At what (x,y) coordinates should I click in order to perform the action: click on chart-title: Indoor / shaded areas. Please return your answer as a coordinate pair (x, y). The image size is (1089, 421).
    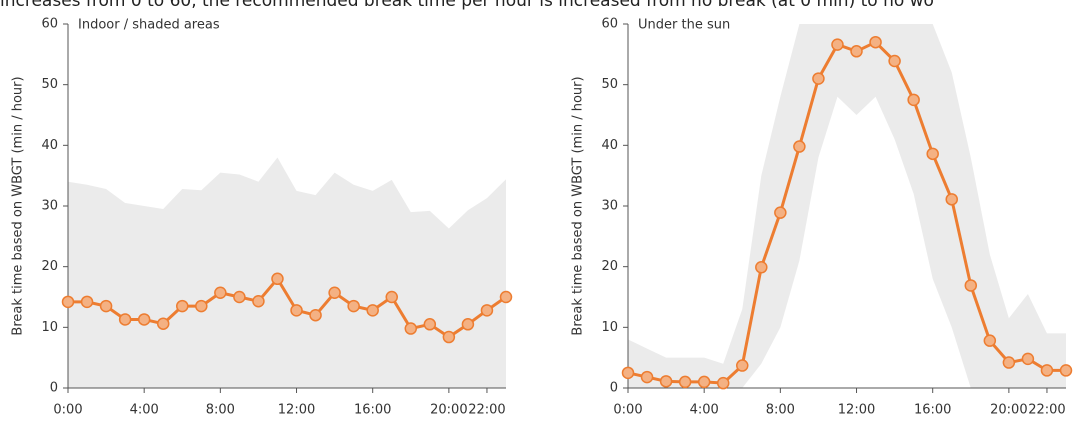
    Looking at the image, I should click on (149, 25).